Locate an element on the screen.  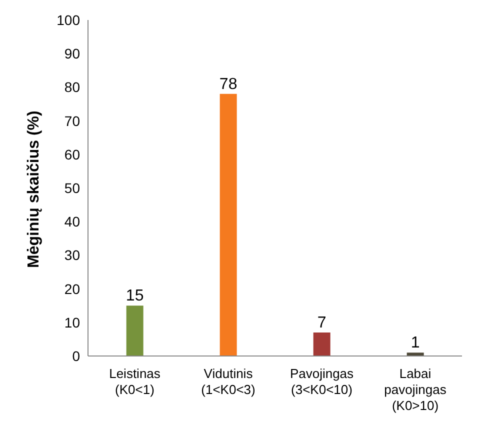
data-label: 15 is located at coordinates (135, 296).